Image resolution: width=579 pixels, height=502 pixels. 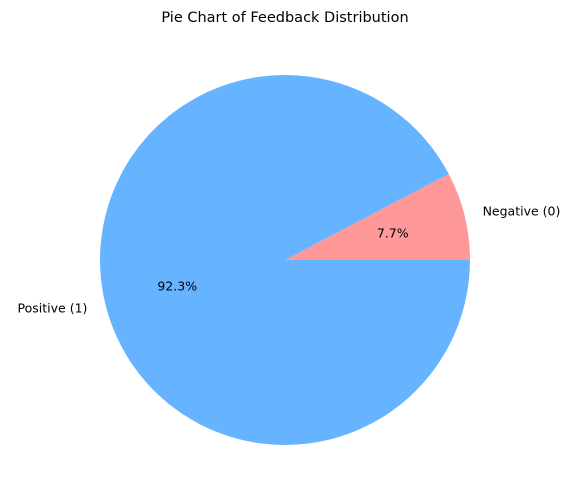 I want to click on slice-pct-label-0: 7.7%, so click(x=393, y=232).